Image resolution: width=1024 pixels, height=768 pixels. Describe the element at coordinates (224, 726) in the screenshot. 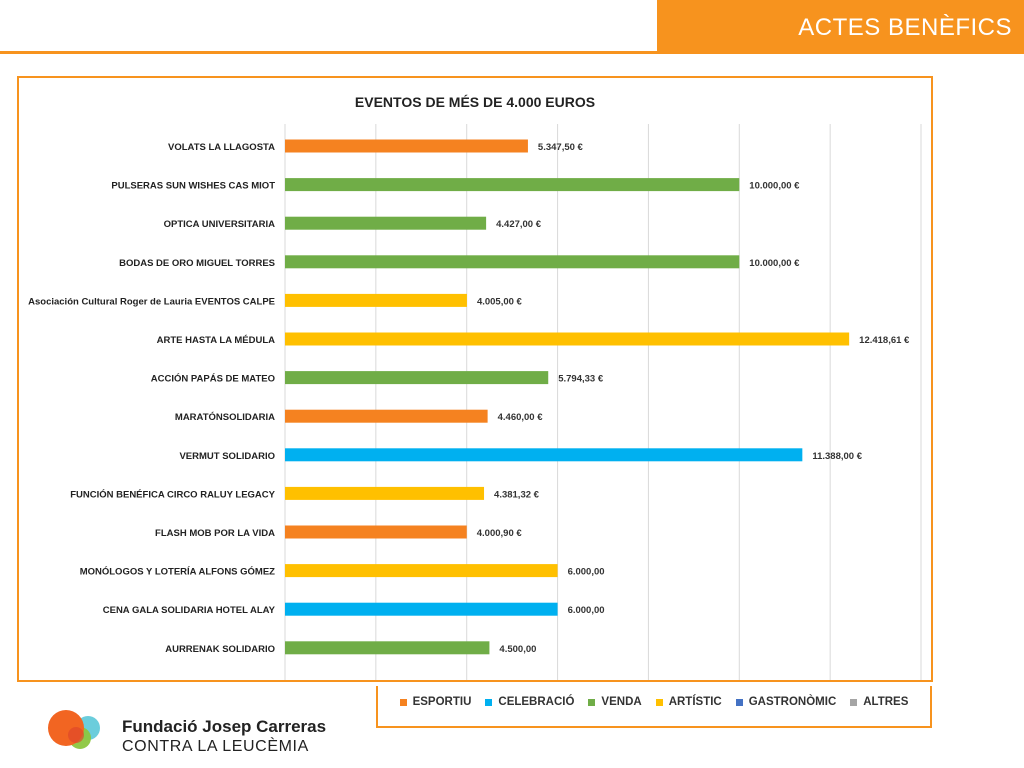

I see `organization-name: Fundació Josep Carreras` at that location.